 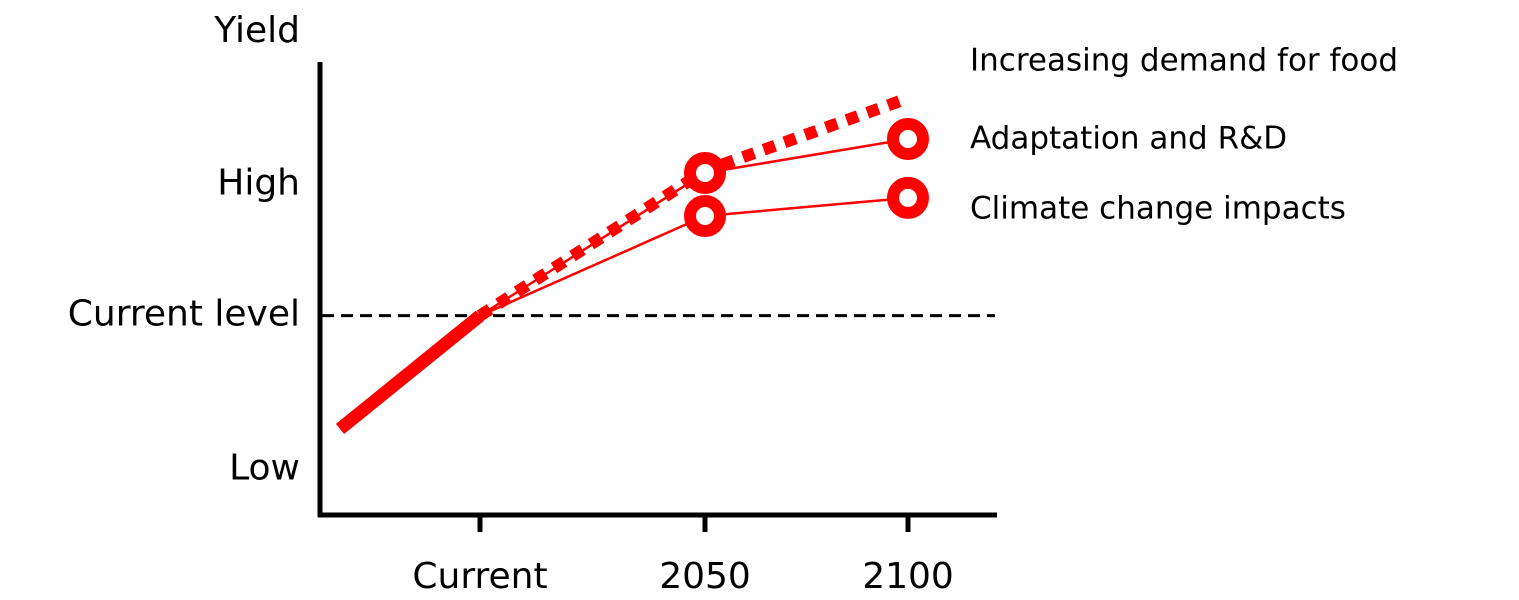 I want to click on y-tick-label: Low, so click(x=264, y=468).